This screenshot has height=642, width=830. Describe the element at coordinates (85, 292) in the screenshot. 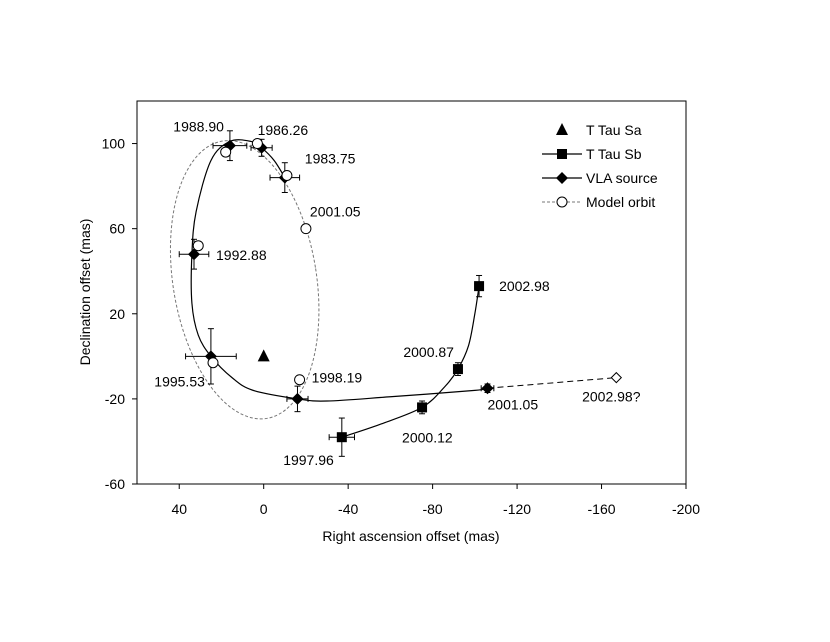

I see `y-axis-label: Declination offset (mas)` at that location.